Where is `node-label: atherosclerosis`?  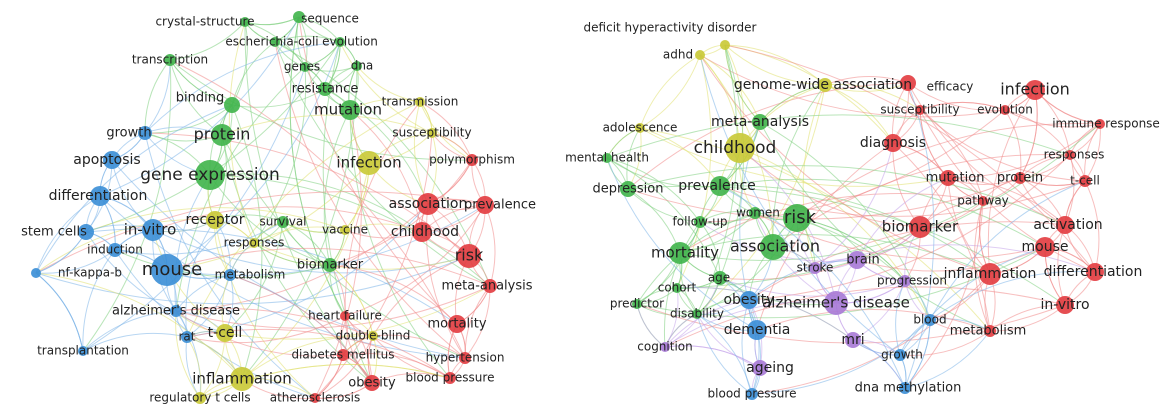 node-label: atherosclerosis is located at coordinates (315, 398).